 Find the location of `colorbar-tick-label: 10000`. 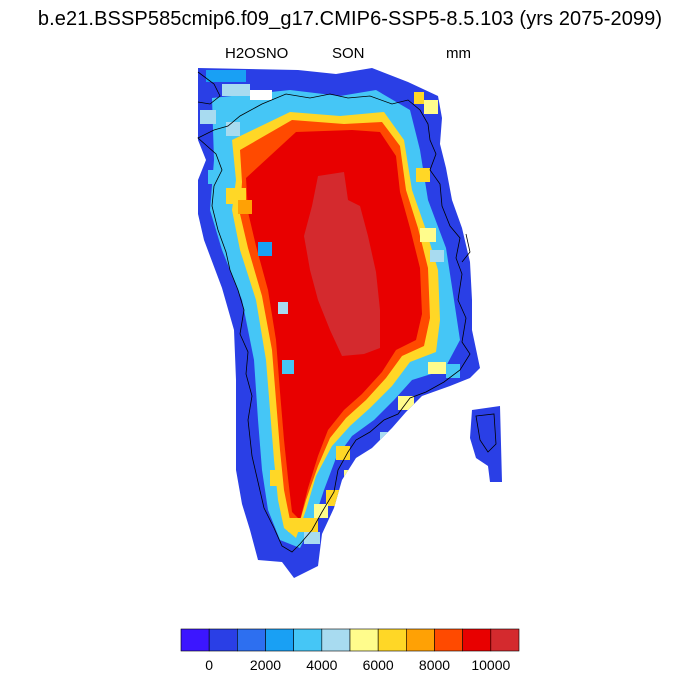

colorbar-tick-label: 10000 is located at coordinates (490, 665).